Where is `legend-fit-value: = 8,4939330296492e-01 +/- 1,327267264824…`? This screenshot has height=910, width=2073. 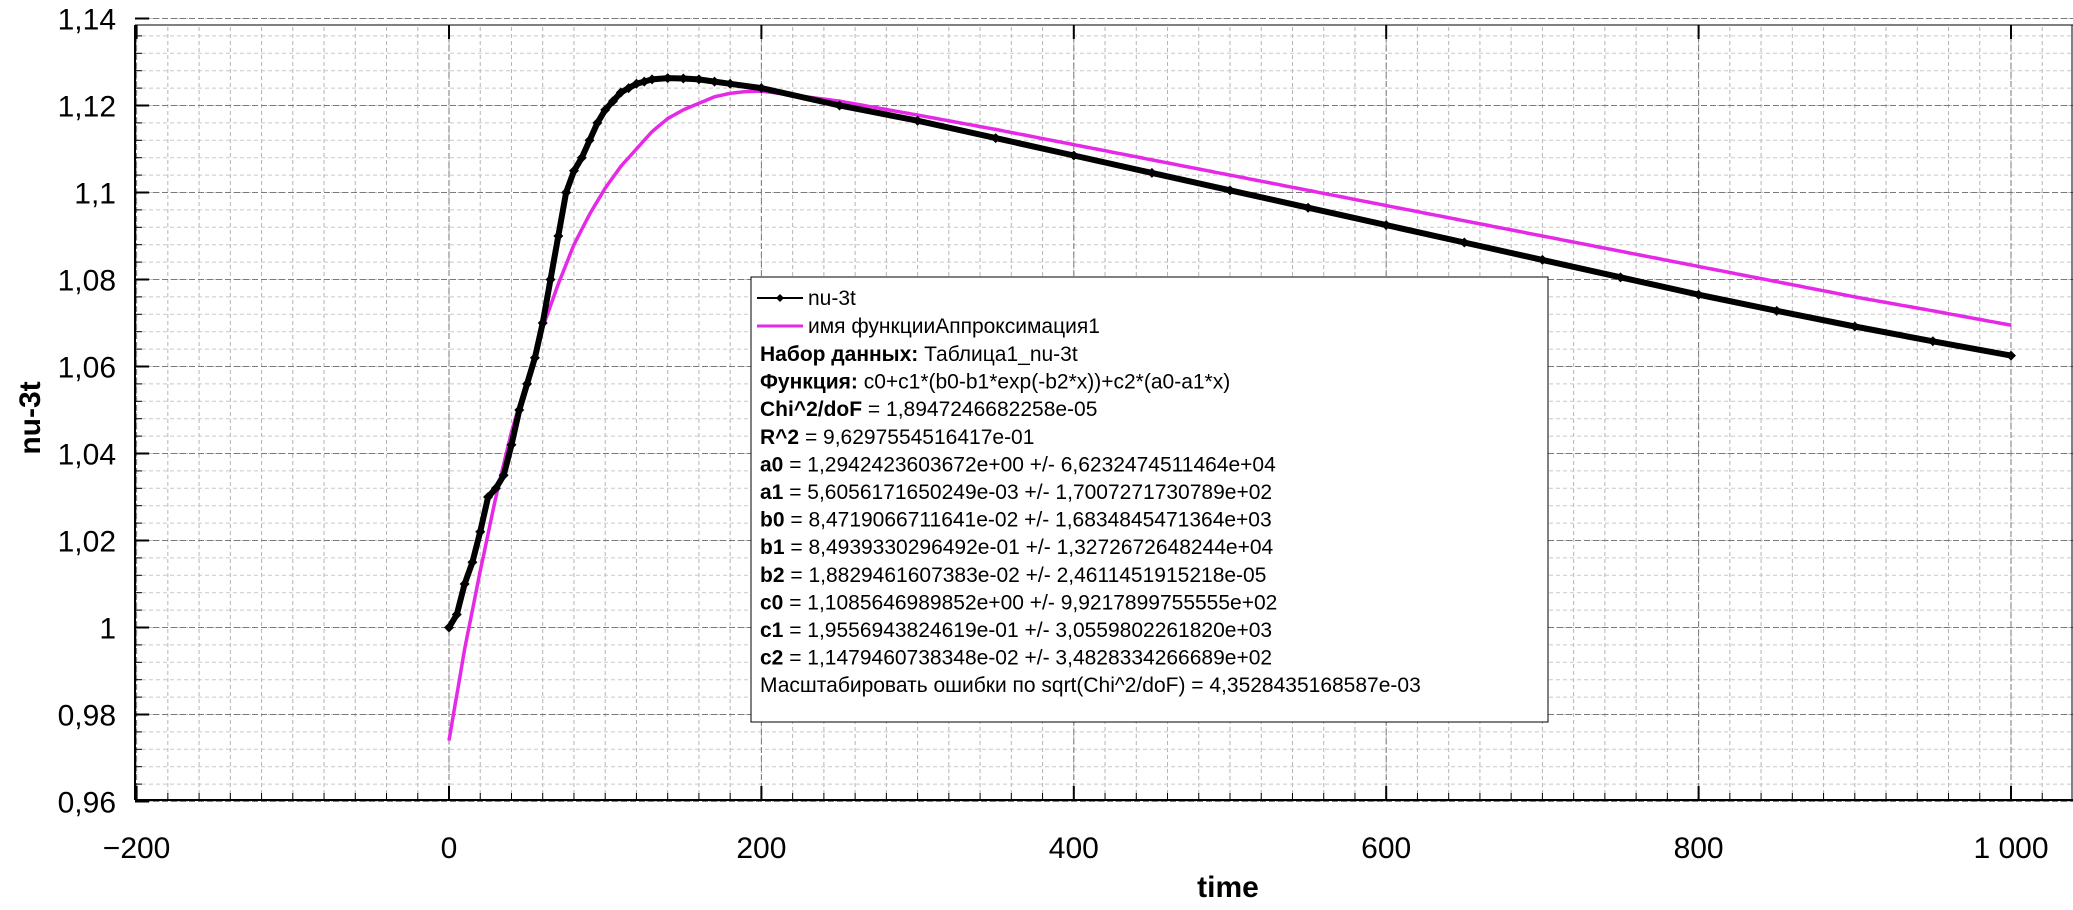
legend-fit-value: = 8,4939330296492e-01 +/- 1,327267264824… is located at coordinates (1029, 547).